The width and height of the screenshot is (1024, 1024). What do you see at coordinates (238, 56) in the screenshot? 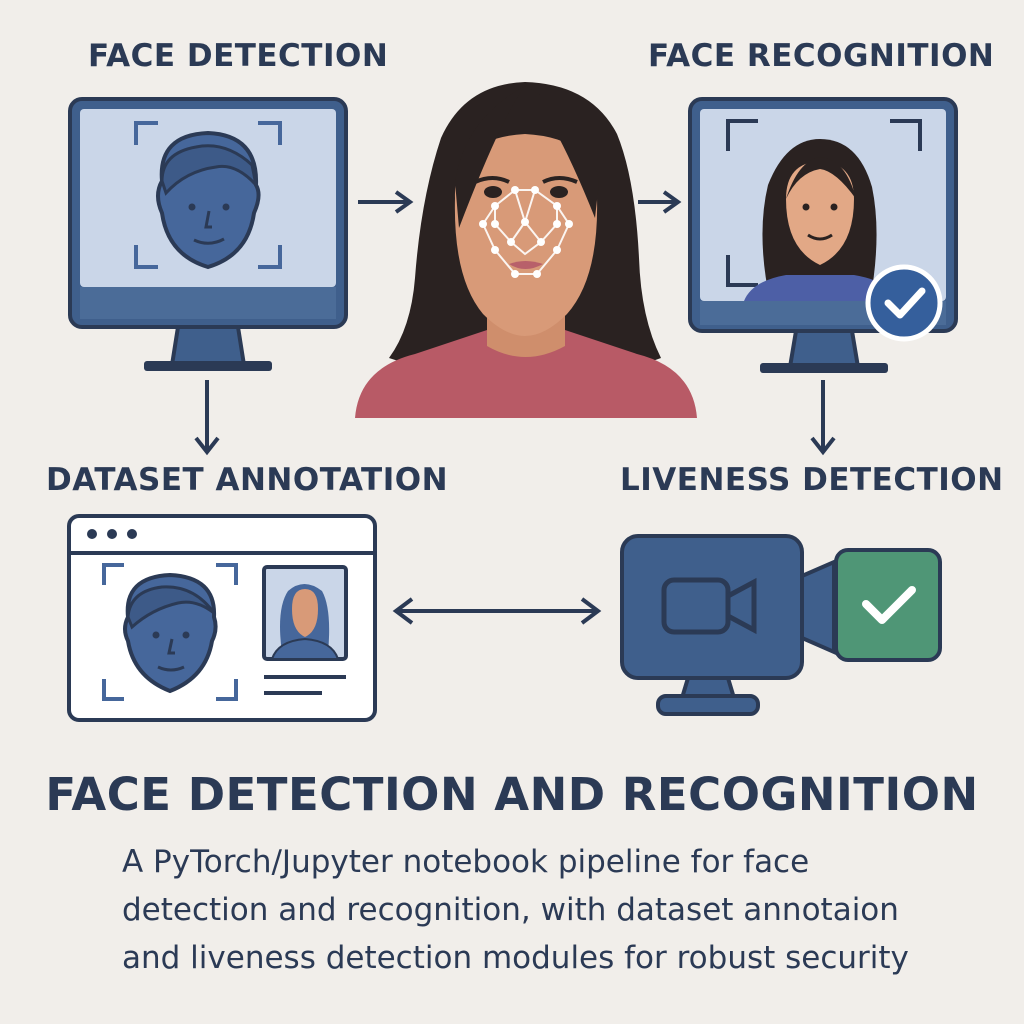
I see `label-face-detection: FACE DETECTION` at bounding box center [238, 56].